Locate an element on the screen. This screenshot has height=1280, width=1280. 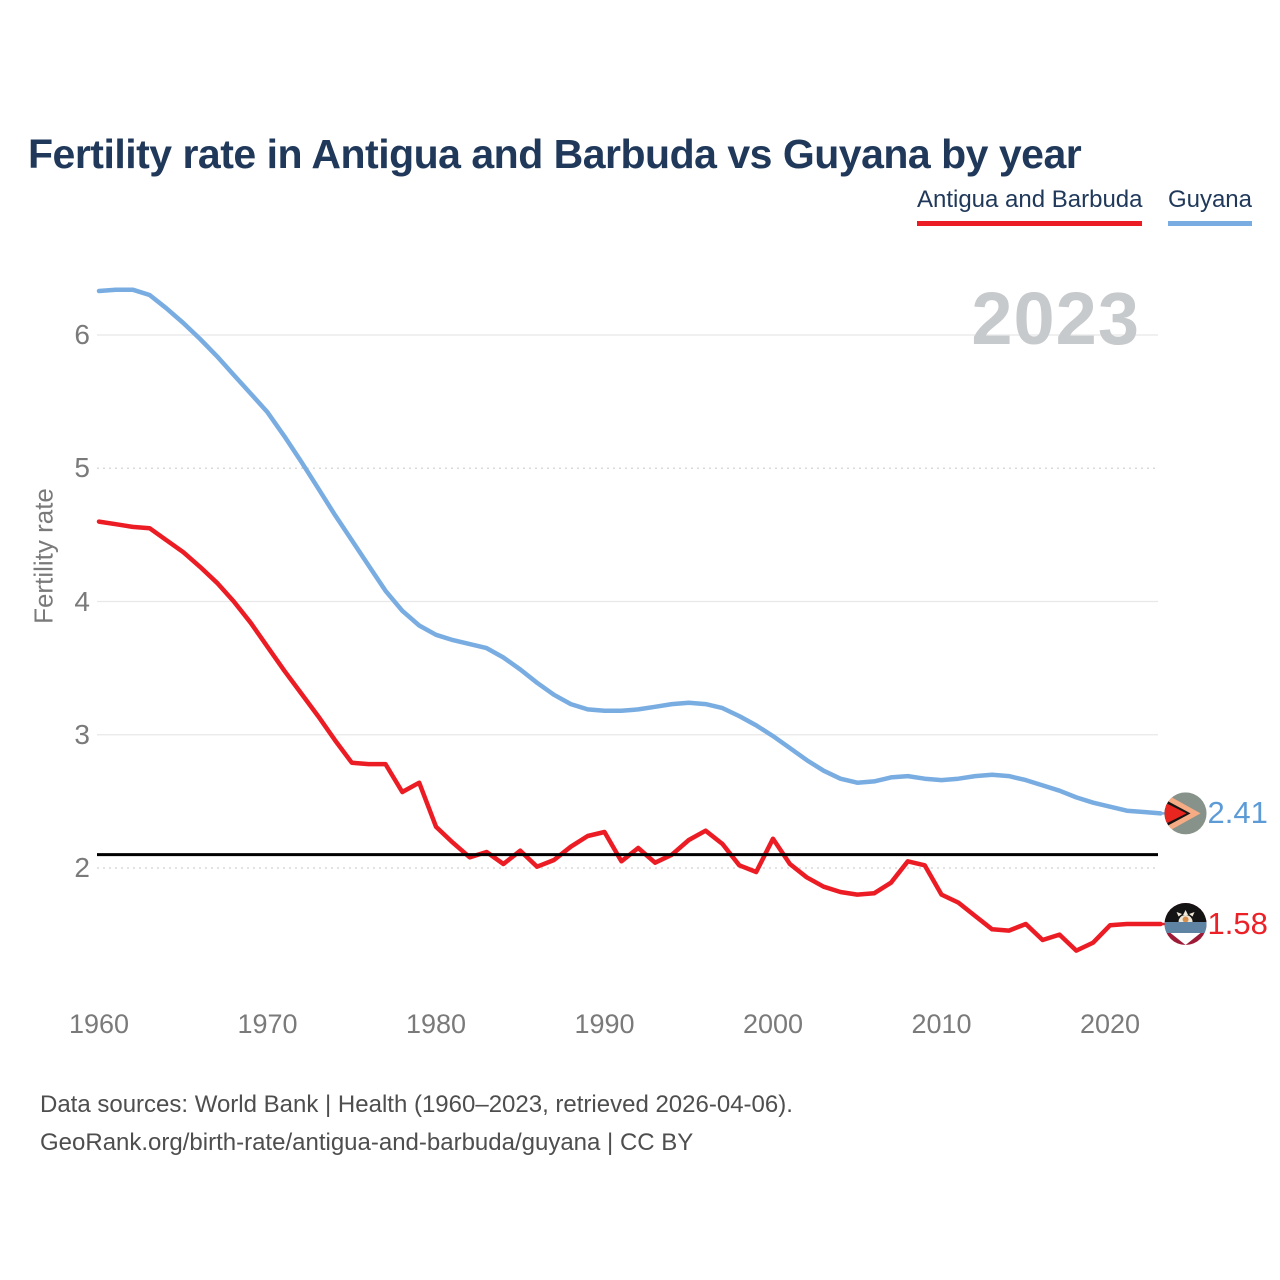
x-tick-label-1970: 1970 is located at coordinates (267, 1024).